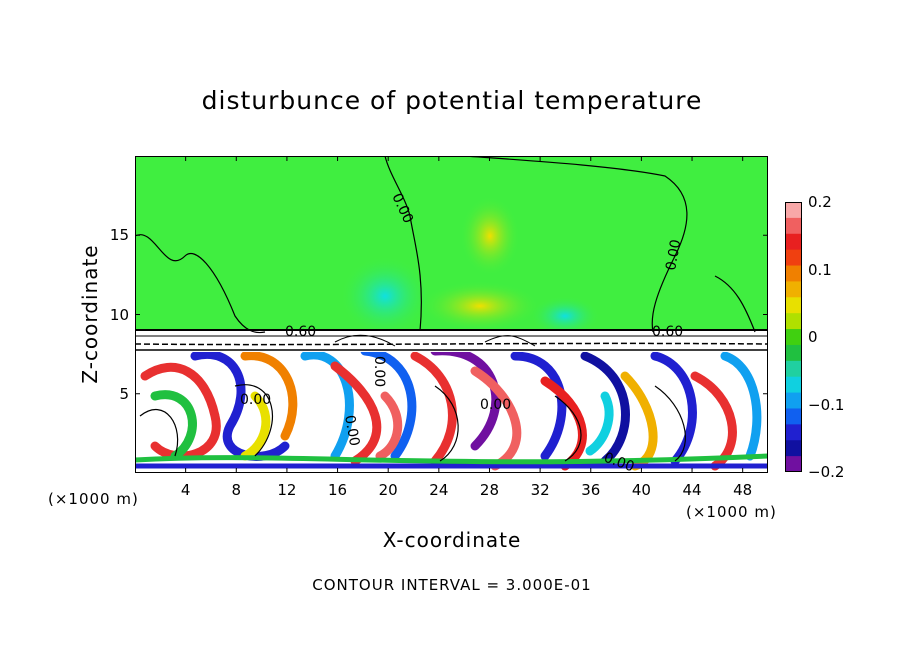 The height and width of the screenshot is (654, 904). I want to click on x-tick-label: 4, so click(185, 490).